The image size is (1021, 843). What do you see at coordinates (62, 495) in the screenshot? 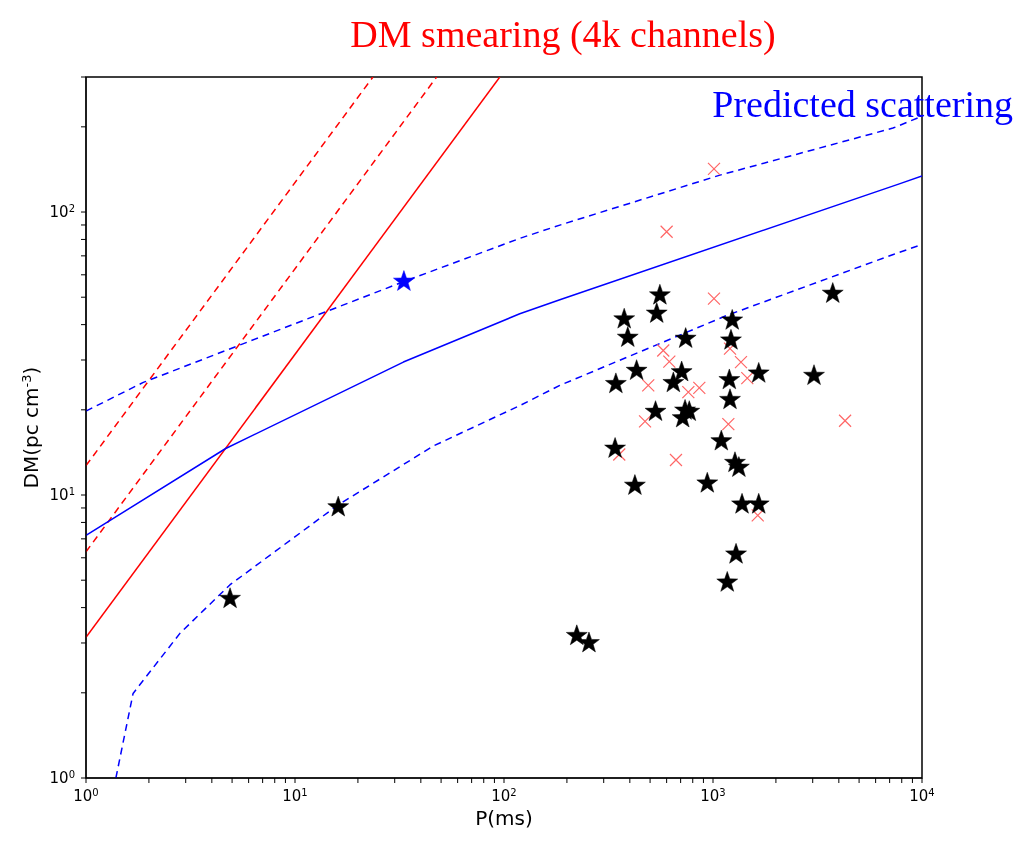
I see `y-tick-label: 10$^{1}$` at bounding box center [62, 495].